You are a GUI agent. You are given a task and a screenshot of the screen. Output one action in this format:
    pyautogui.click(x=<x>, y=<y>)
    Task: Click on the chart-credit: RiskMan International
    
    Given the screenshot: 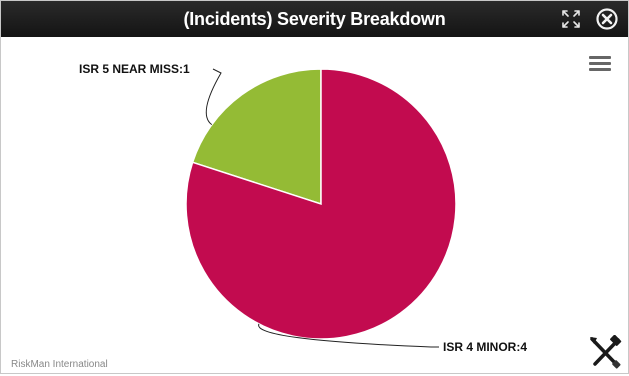 What is the action you would take?
    pyautogui.click(x=59, y=364)
    